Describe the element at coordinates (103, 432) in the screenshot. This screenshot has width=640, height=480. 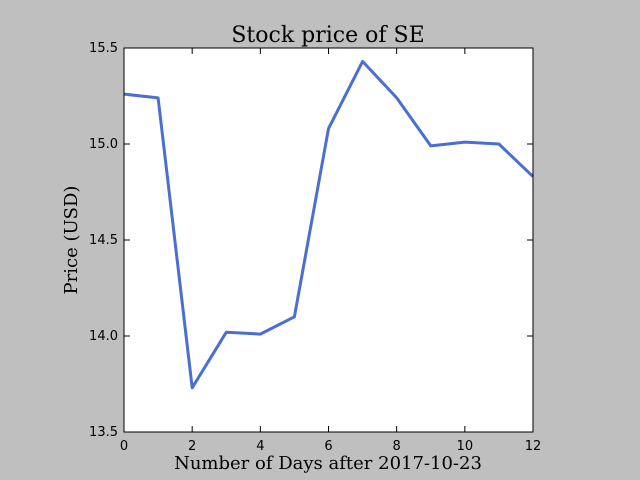
I see `y-tick-label: 13.5` at that location.